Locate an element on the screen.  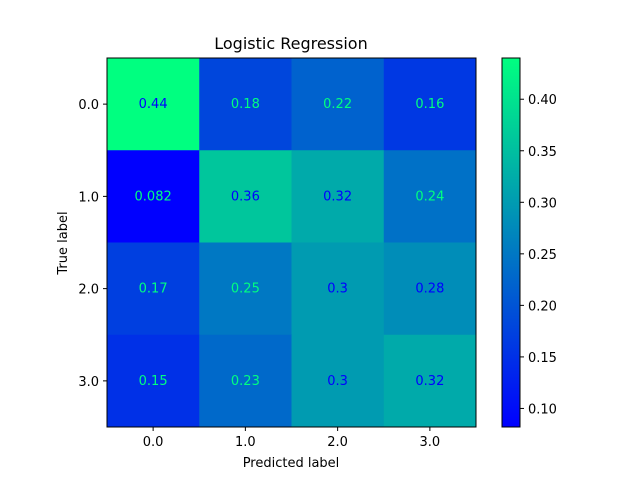
cell-value-label: 0.082 is located at coordinates (153, 196).